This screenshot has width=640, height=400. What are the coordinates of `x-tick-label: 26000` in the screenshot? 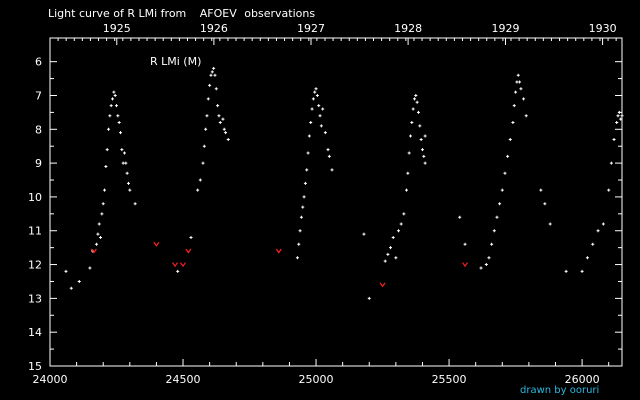 It's located at (582, 379).